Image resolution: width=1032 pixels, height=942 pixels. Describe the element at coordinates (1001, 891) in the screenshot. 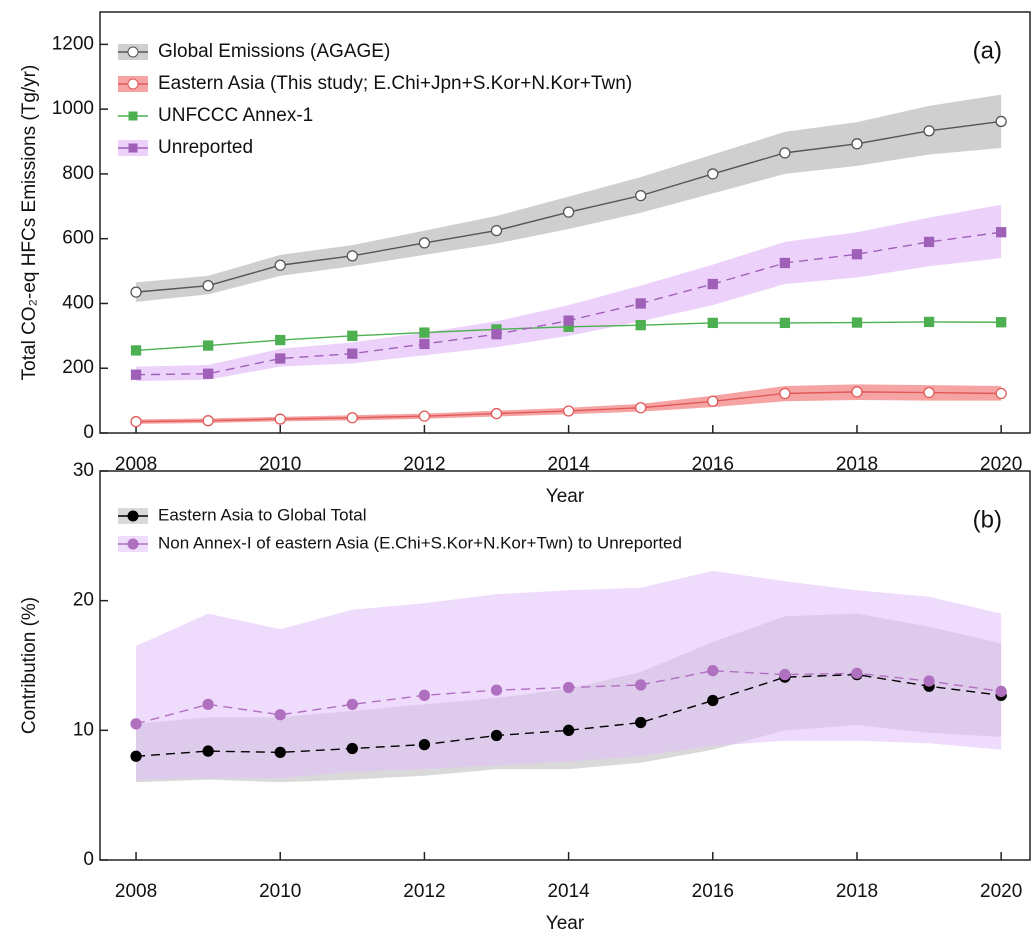

I see `x-tick-label: 2020` at that location.